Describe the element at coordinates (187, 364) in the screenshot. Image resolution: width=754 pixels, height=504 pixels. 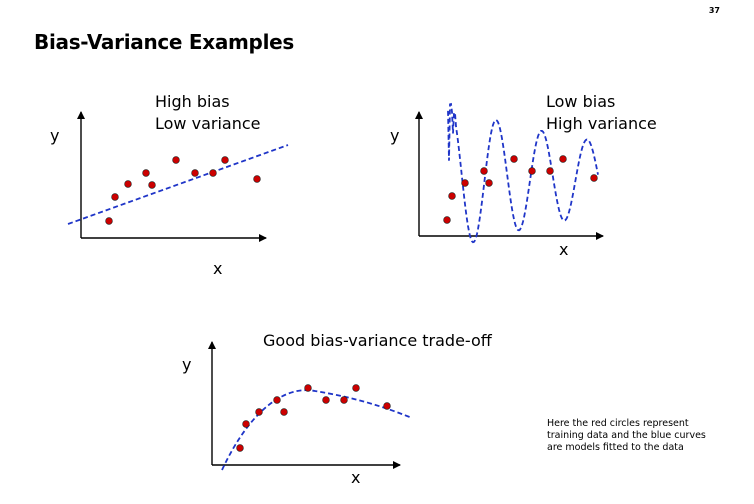
I see `plot-balanced-y-label: y` at that location.